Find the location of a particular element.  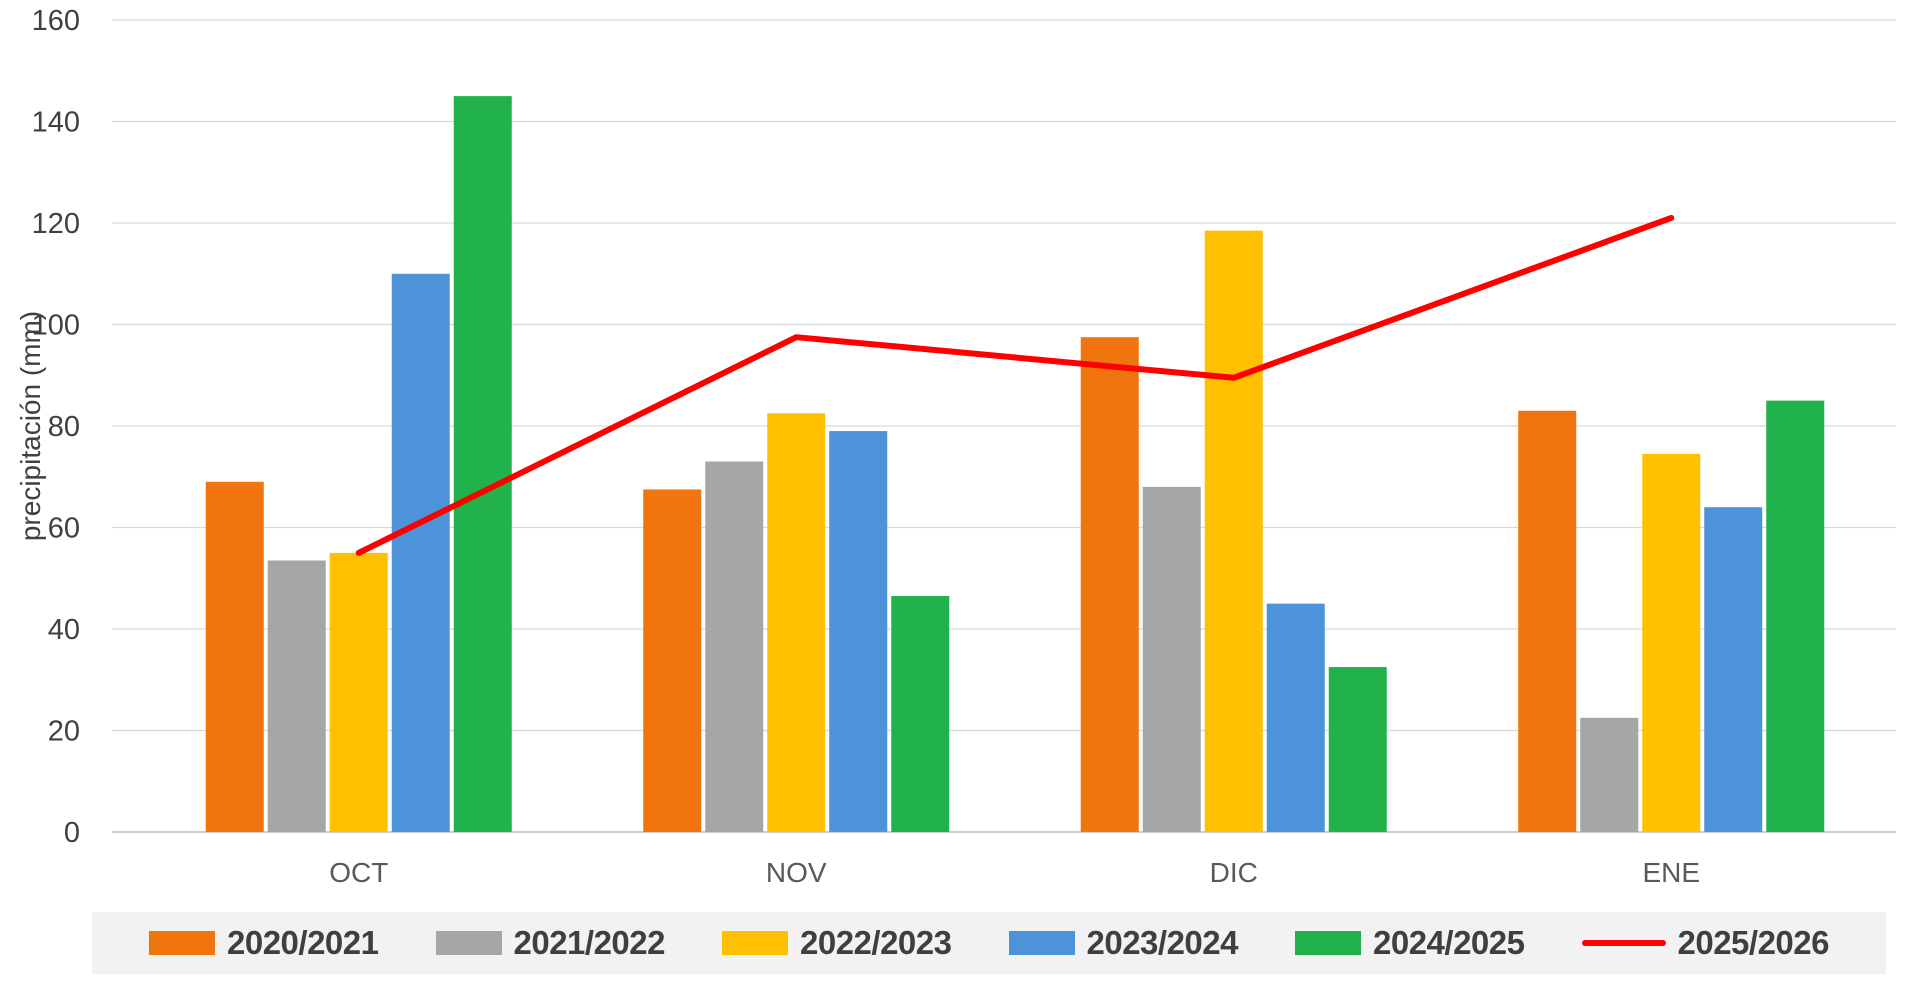

legend-item-2024-2025: 2024/2025 is located at coordinates (1410, 943).